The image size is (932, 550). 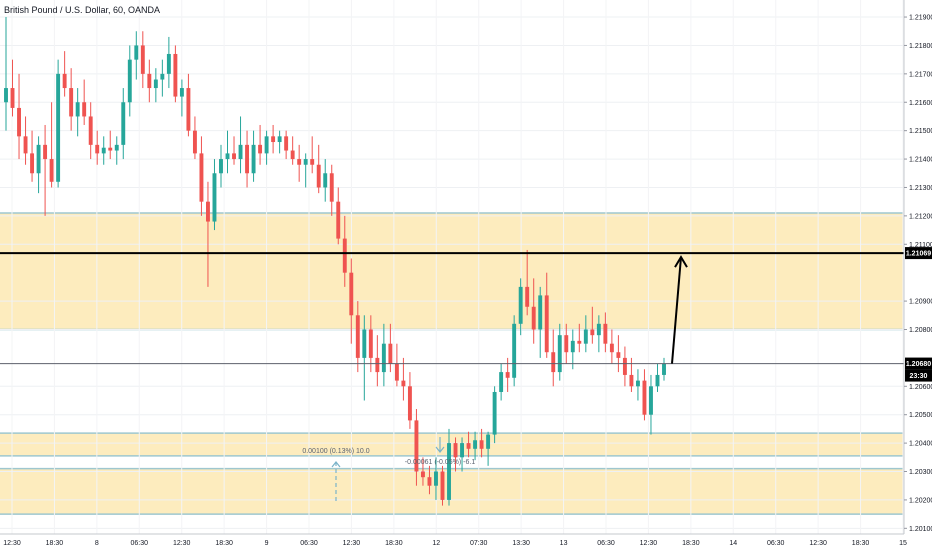 What do you see at coordinates (920, 500) in the screenshot?
I see `y-tick-label: 1.20200` at bounding box center [920, 500].